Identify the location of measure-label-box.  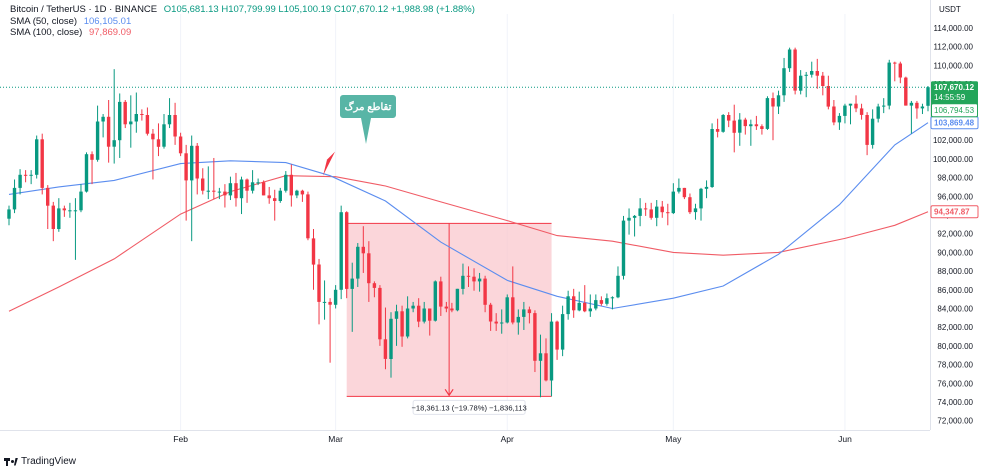
(469, 407).